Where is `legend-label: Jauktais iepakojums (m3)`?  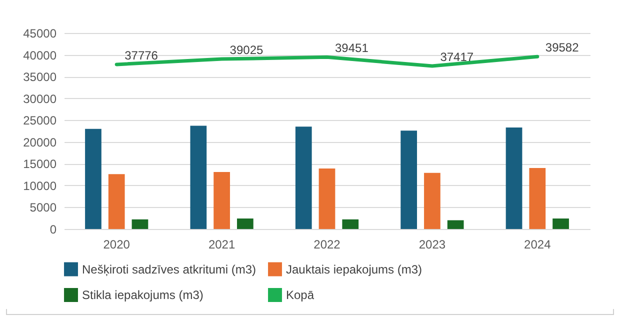 legend-label: Jauktais iepakojums (m3) is located at coordinates (354, 269).